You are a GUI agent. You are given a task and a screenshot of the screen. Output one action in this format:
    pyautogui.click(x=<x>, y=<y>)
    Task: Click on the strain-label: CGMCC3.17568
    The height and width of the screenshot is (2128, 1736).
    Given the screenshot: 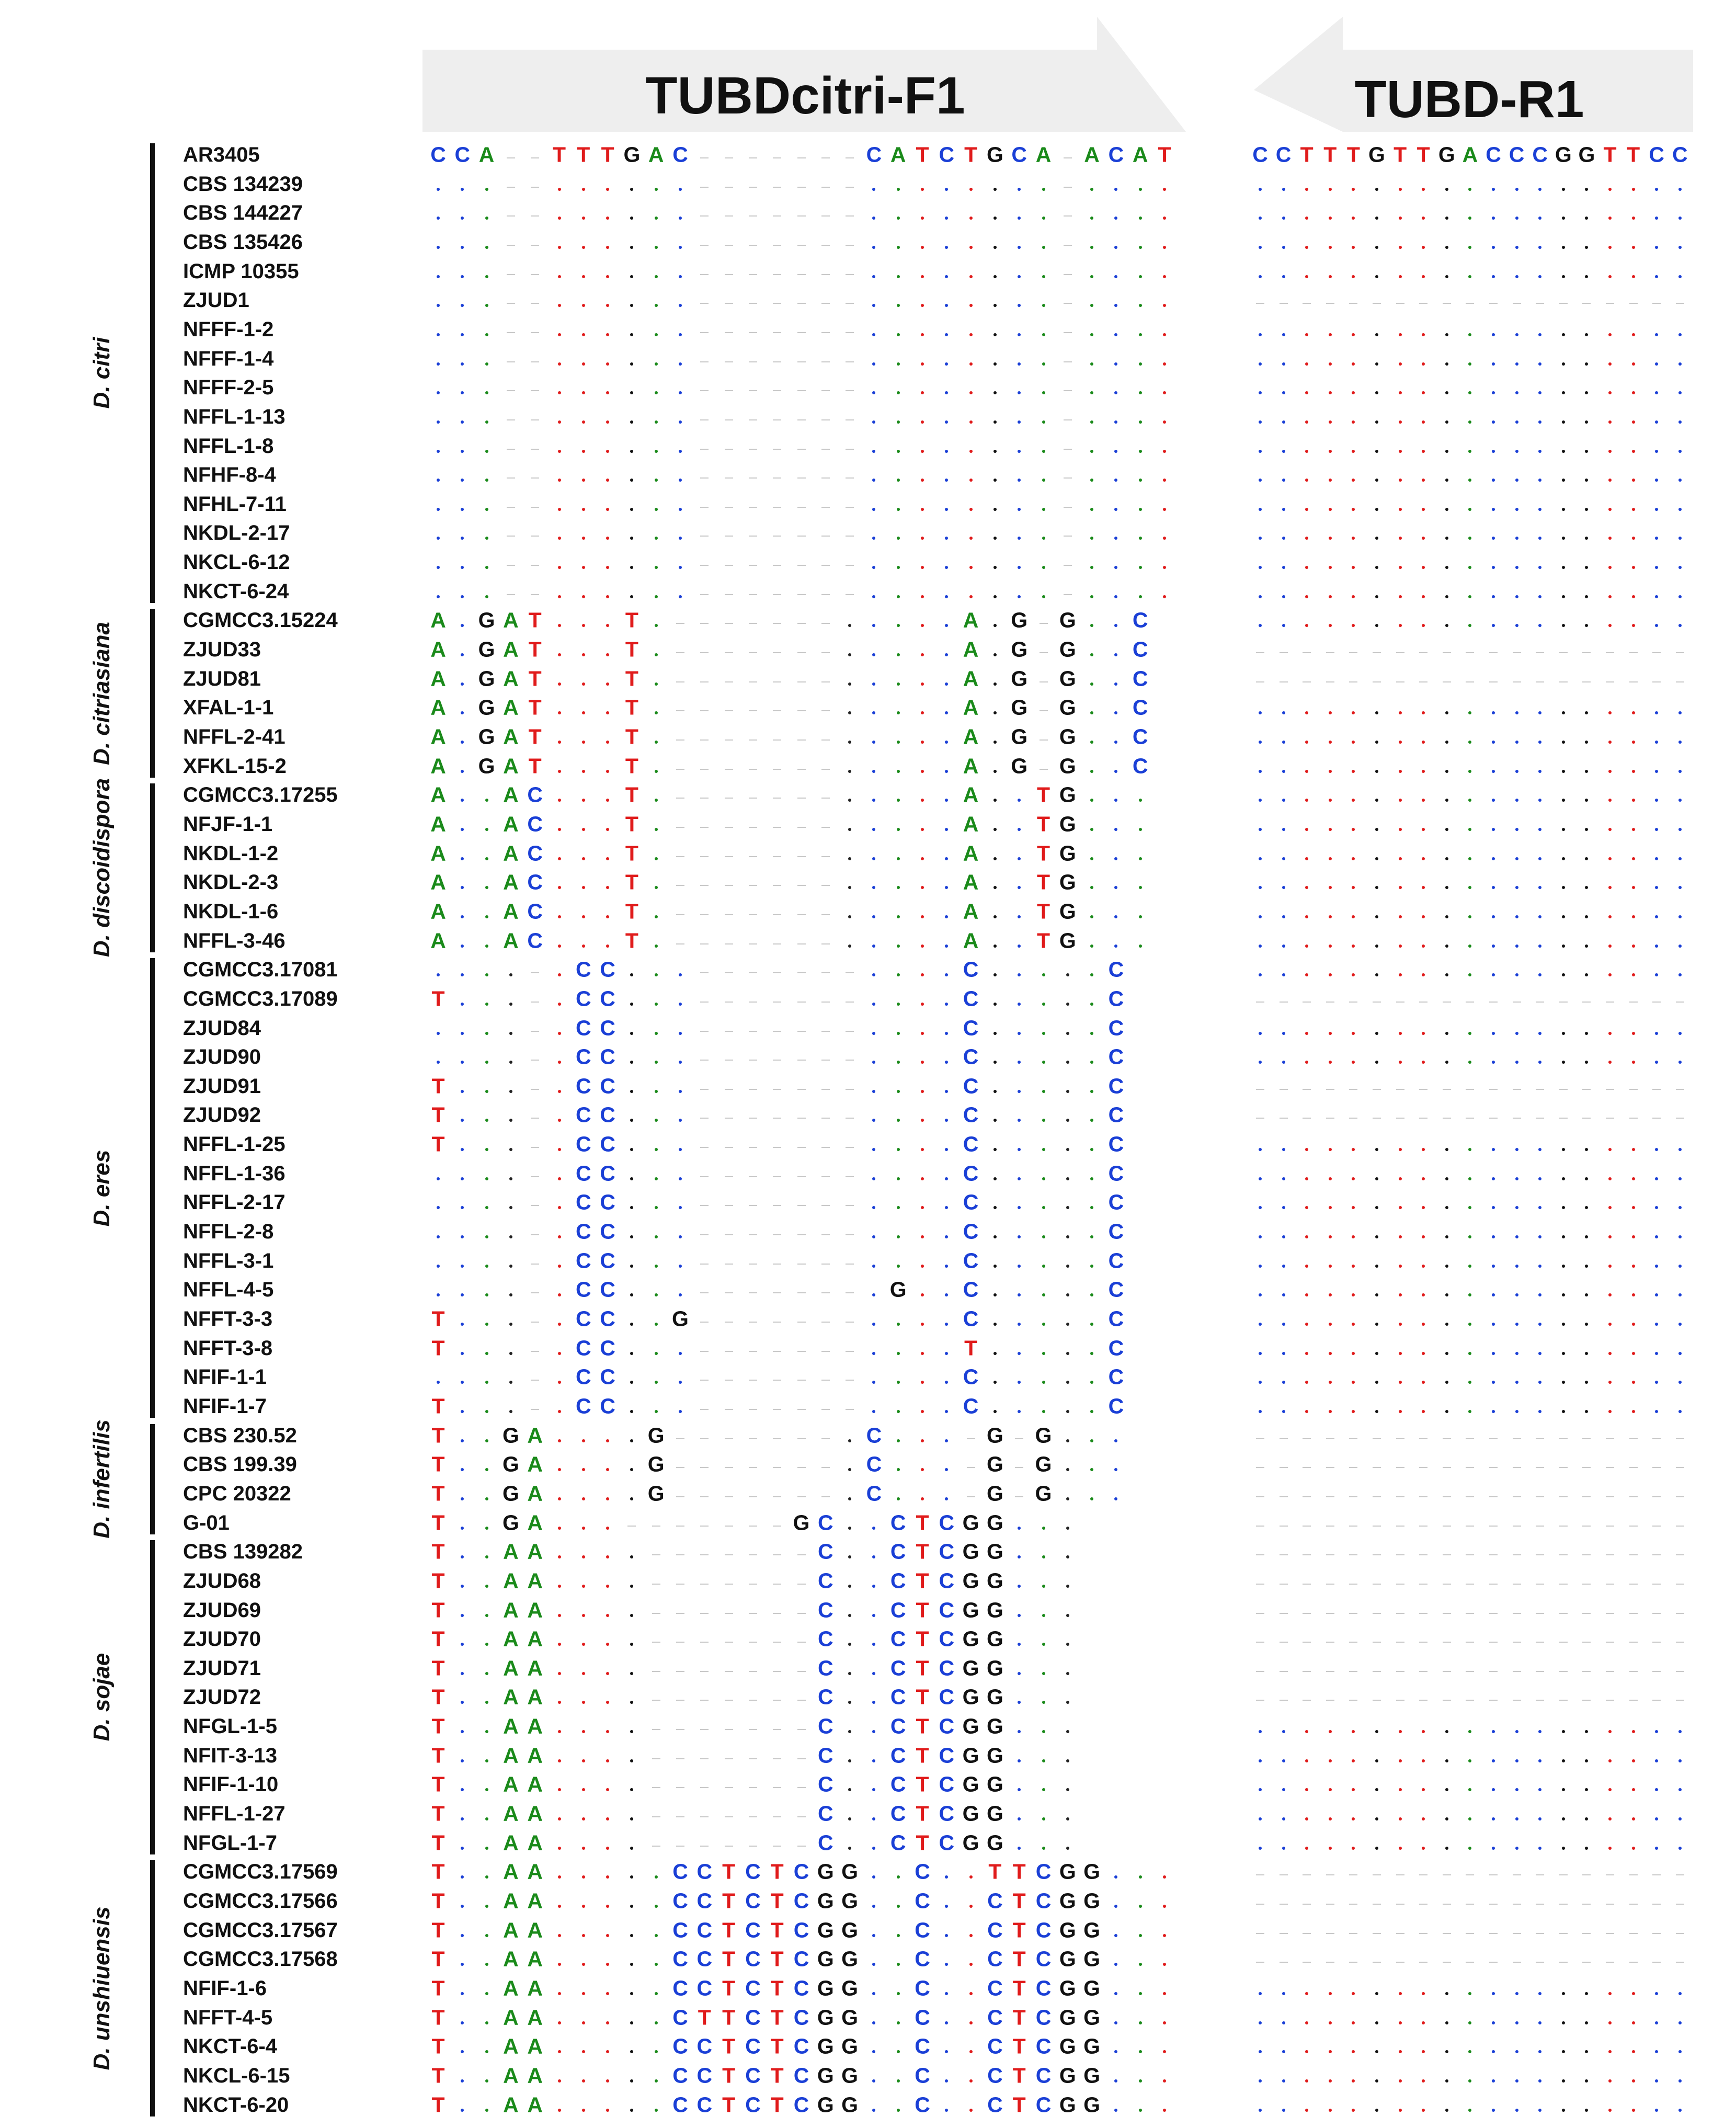 What is the action you would take?
    pyautogui.click(x=261, y=1959)
    